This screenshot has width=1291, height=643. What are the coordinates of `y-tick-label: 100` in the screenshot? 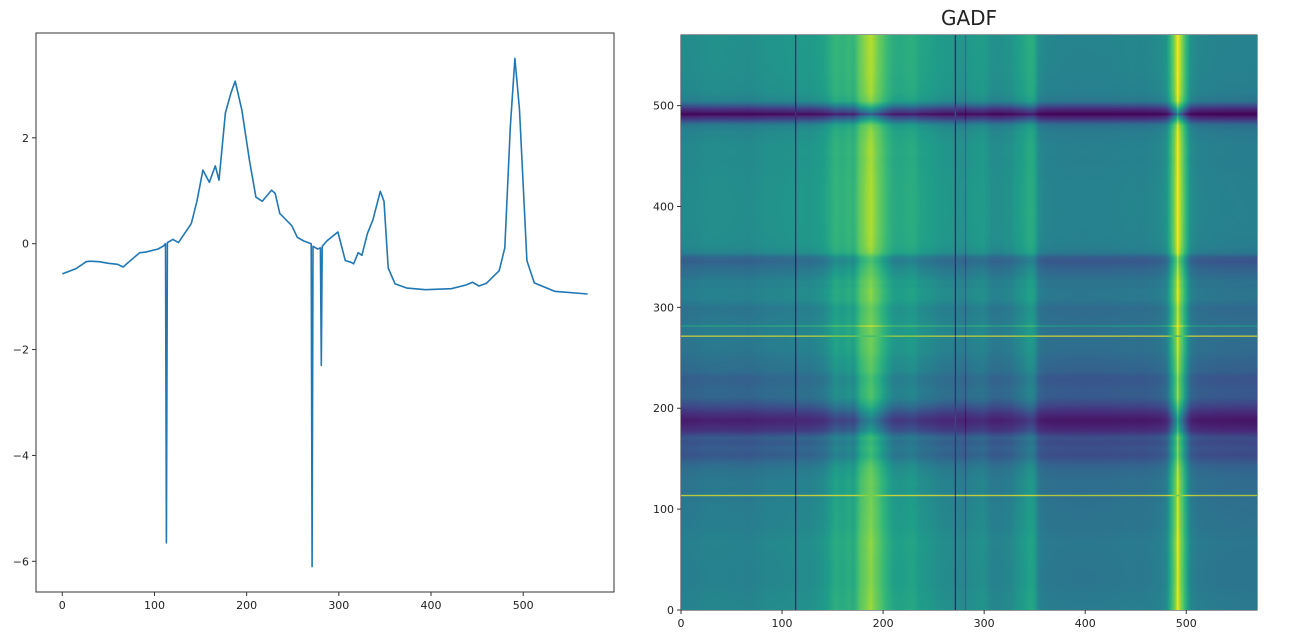 It's located at (663, 509).